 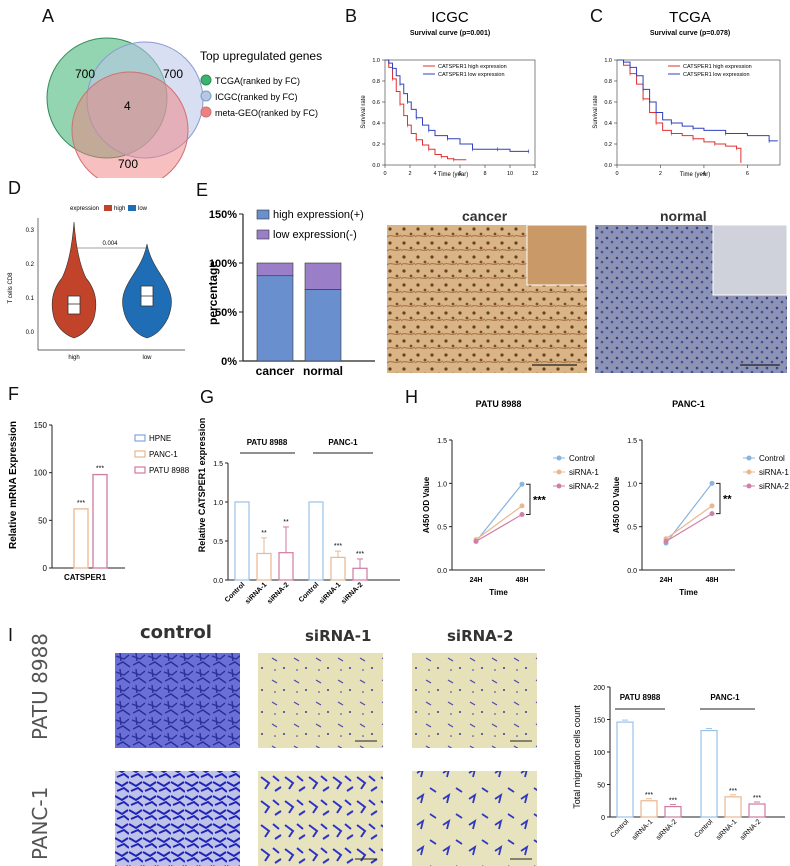 I want to click on x-tick: siRNA-1, so click(x=642, y=829).